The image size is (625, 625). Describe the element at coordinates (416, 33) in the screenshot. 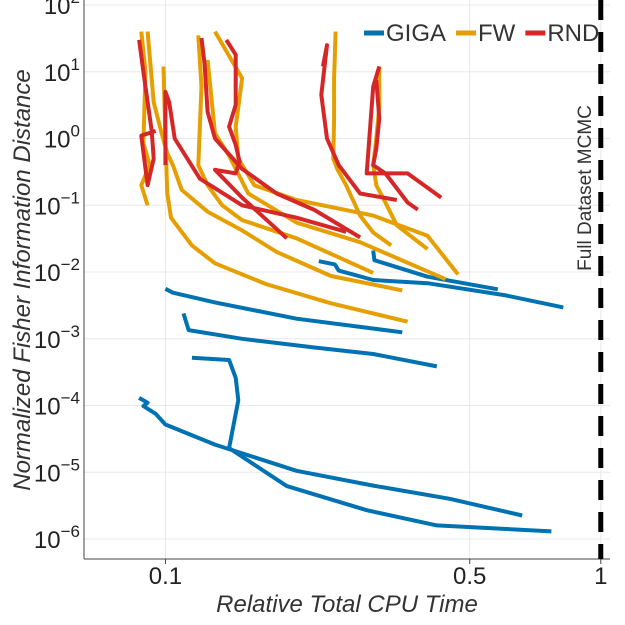

I see `legend-label: GIGA` at that location.